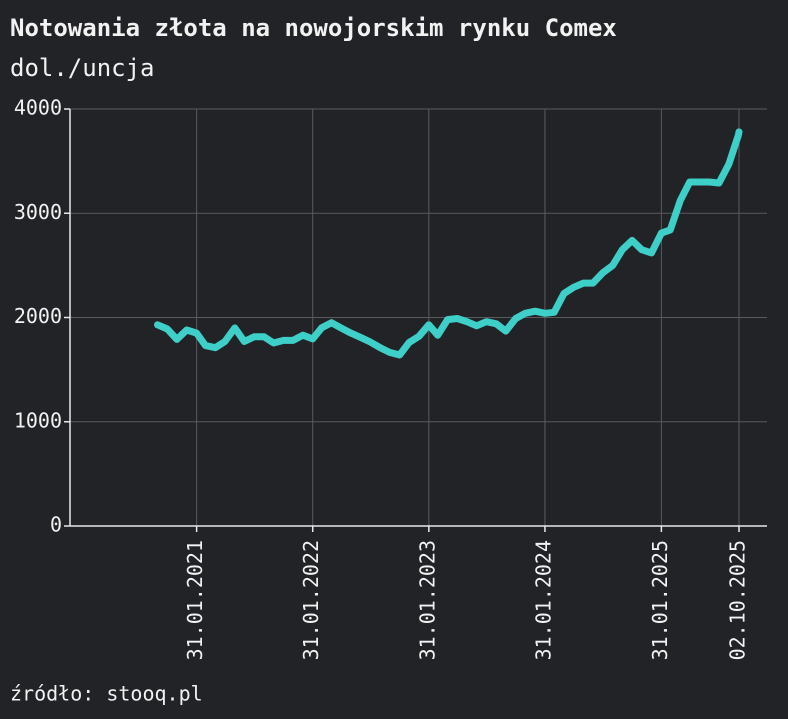 The height and width of the screenshot is (719, 788). I want to click on x-tick-label: 02.10.2025, so click(738, 600).